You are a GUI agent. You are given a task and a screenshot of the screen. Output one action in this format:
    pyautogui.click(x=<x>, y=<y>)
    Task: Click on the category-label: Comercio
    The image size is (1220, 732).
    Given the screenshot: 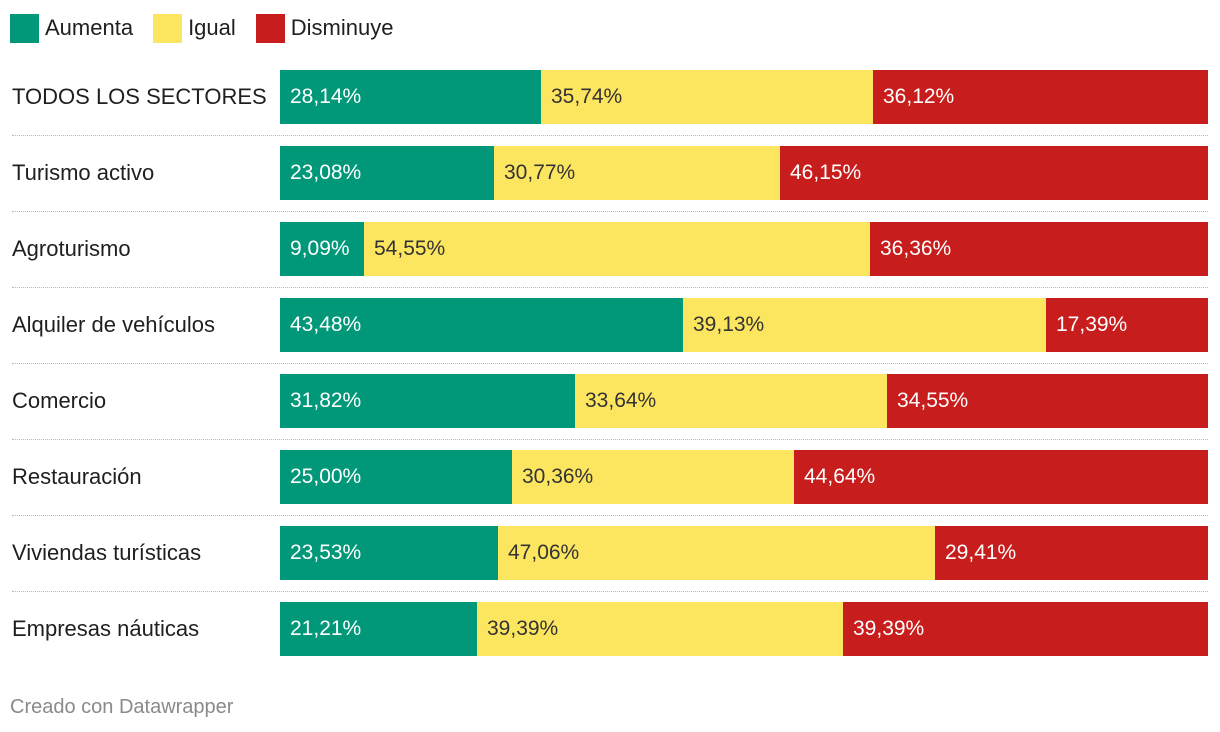 What is the action you would take?
    pyautogui.click(x=59, y=400)
    